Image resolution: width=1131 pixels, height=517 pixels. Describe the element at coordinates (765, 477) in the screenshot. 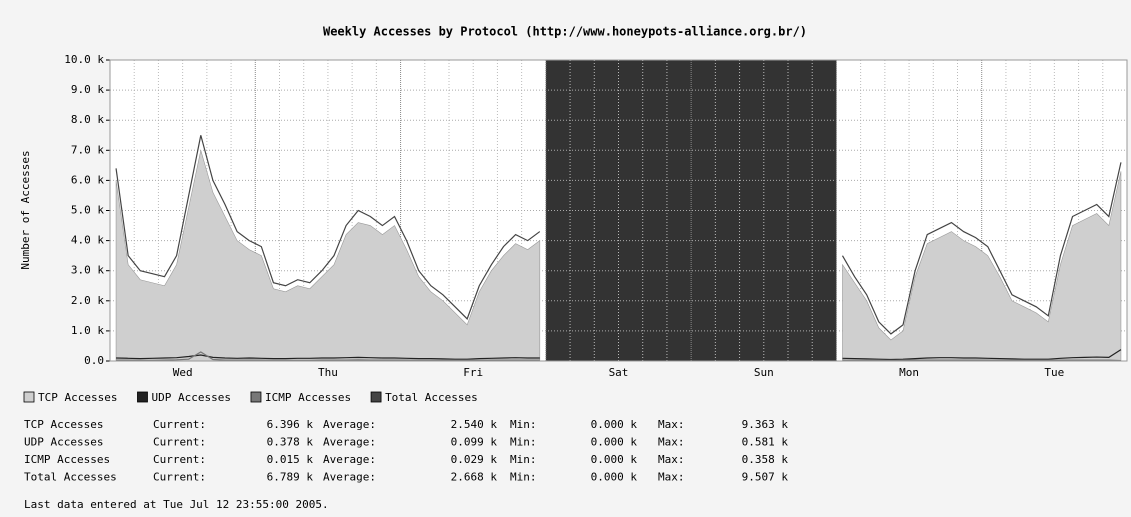

I see `stats-cell: 9.507 k` at that location.